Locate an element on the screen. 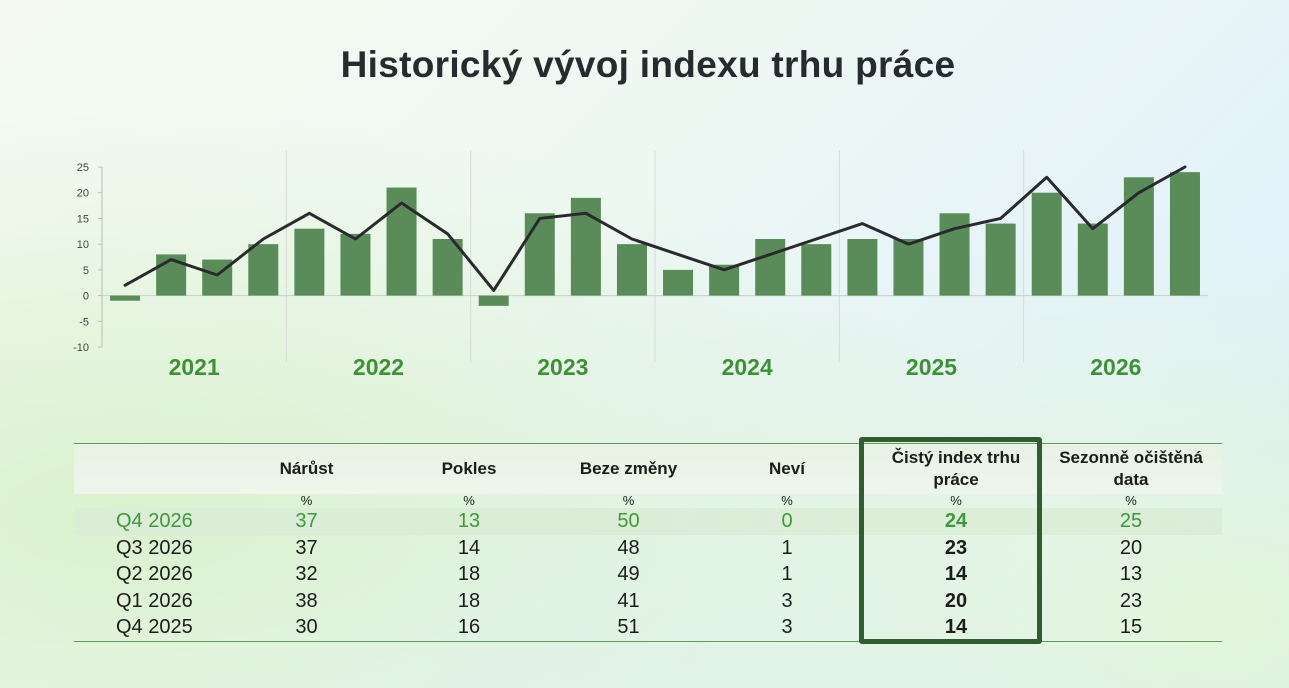 The height and width of the screenshot is (688, 1289). cell-growth: 30 is located at coordinates (306, 628).